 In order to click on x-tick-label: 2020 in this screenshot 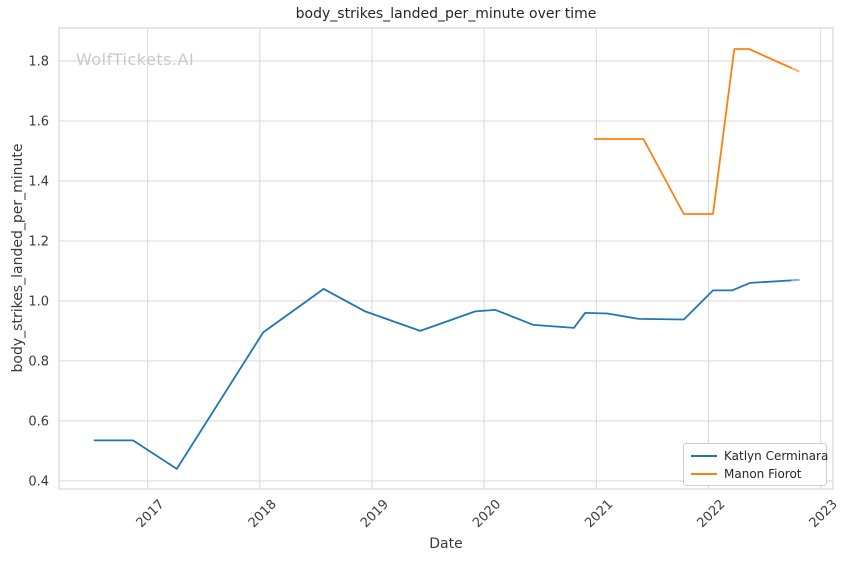, I will do `click(487, 514)`.